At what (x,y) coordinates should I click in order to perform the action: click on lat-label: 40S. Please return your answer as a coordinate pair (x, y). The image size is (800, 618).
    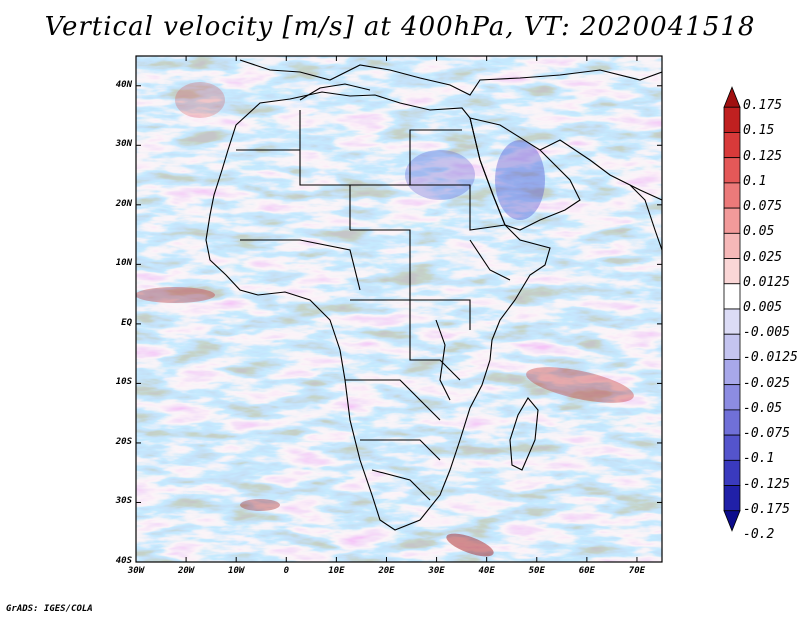
    Looking at the image, I should click on (123, 561).